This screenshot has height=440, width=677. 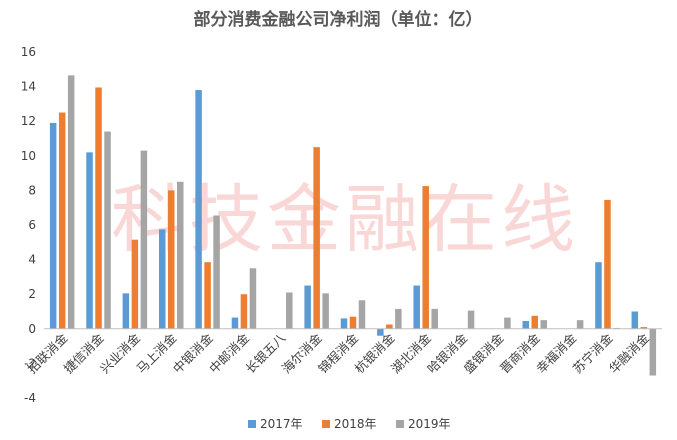 What do you see at coordinates (345, 220) in the screenshot?
I see `watermark: 科技金融在线` at bounding box center [345, 220].